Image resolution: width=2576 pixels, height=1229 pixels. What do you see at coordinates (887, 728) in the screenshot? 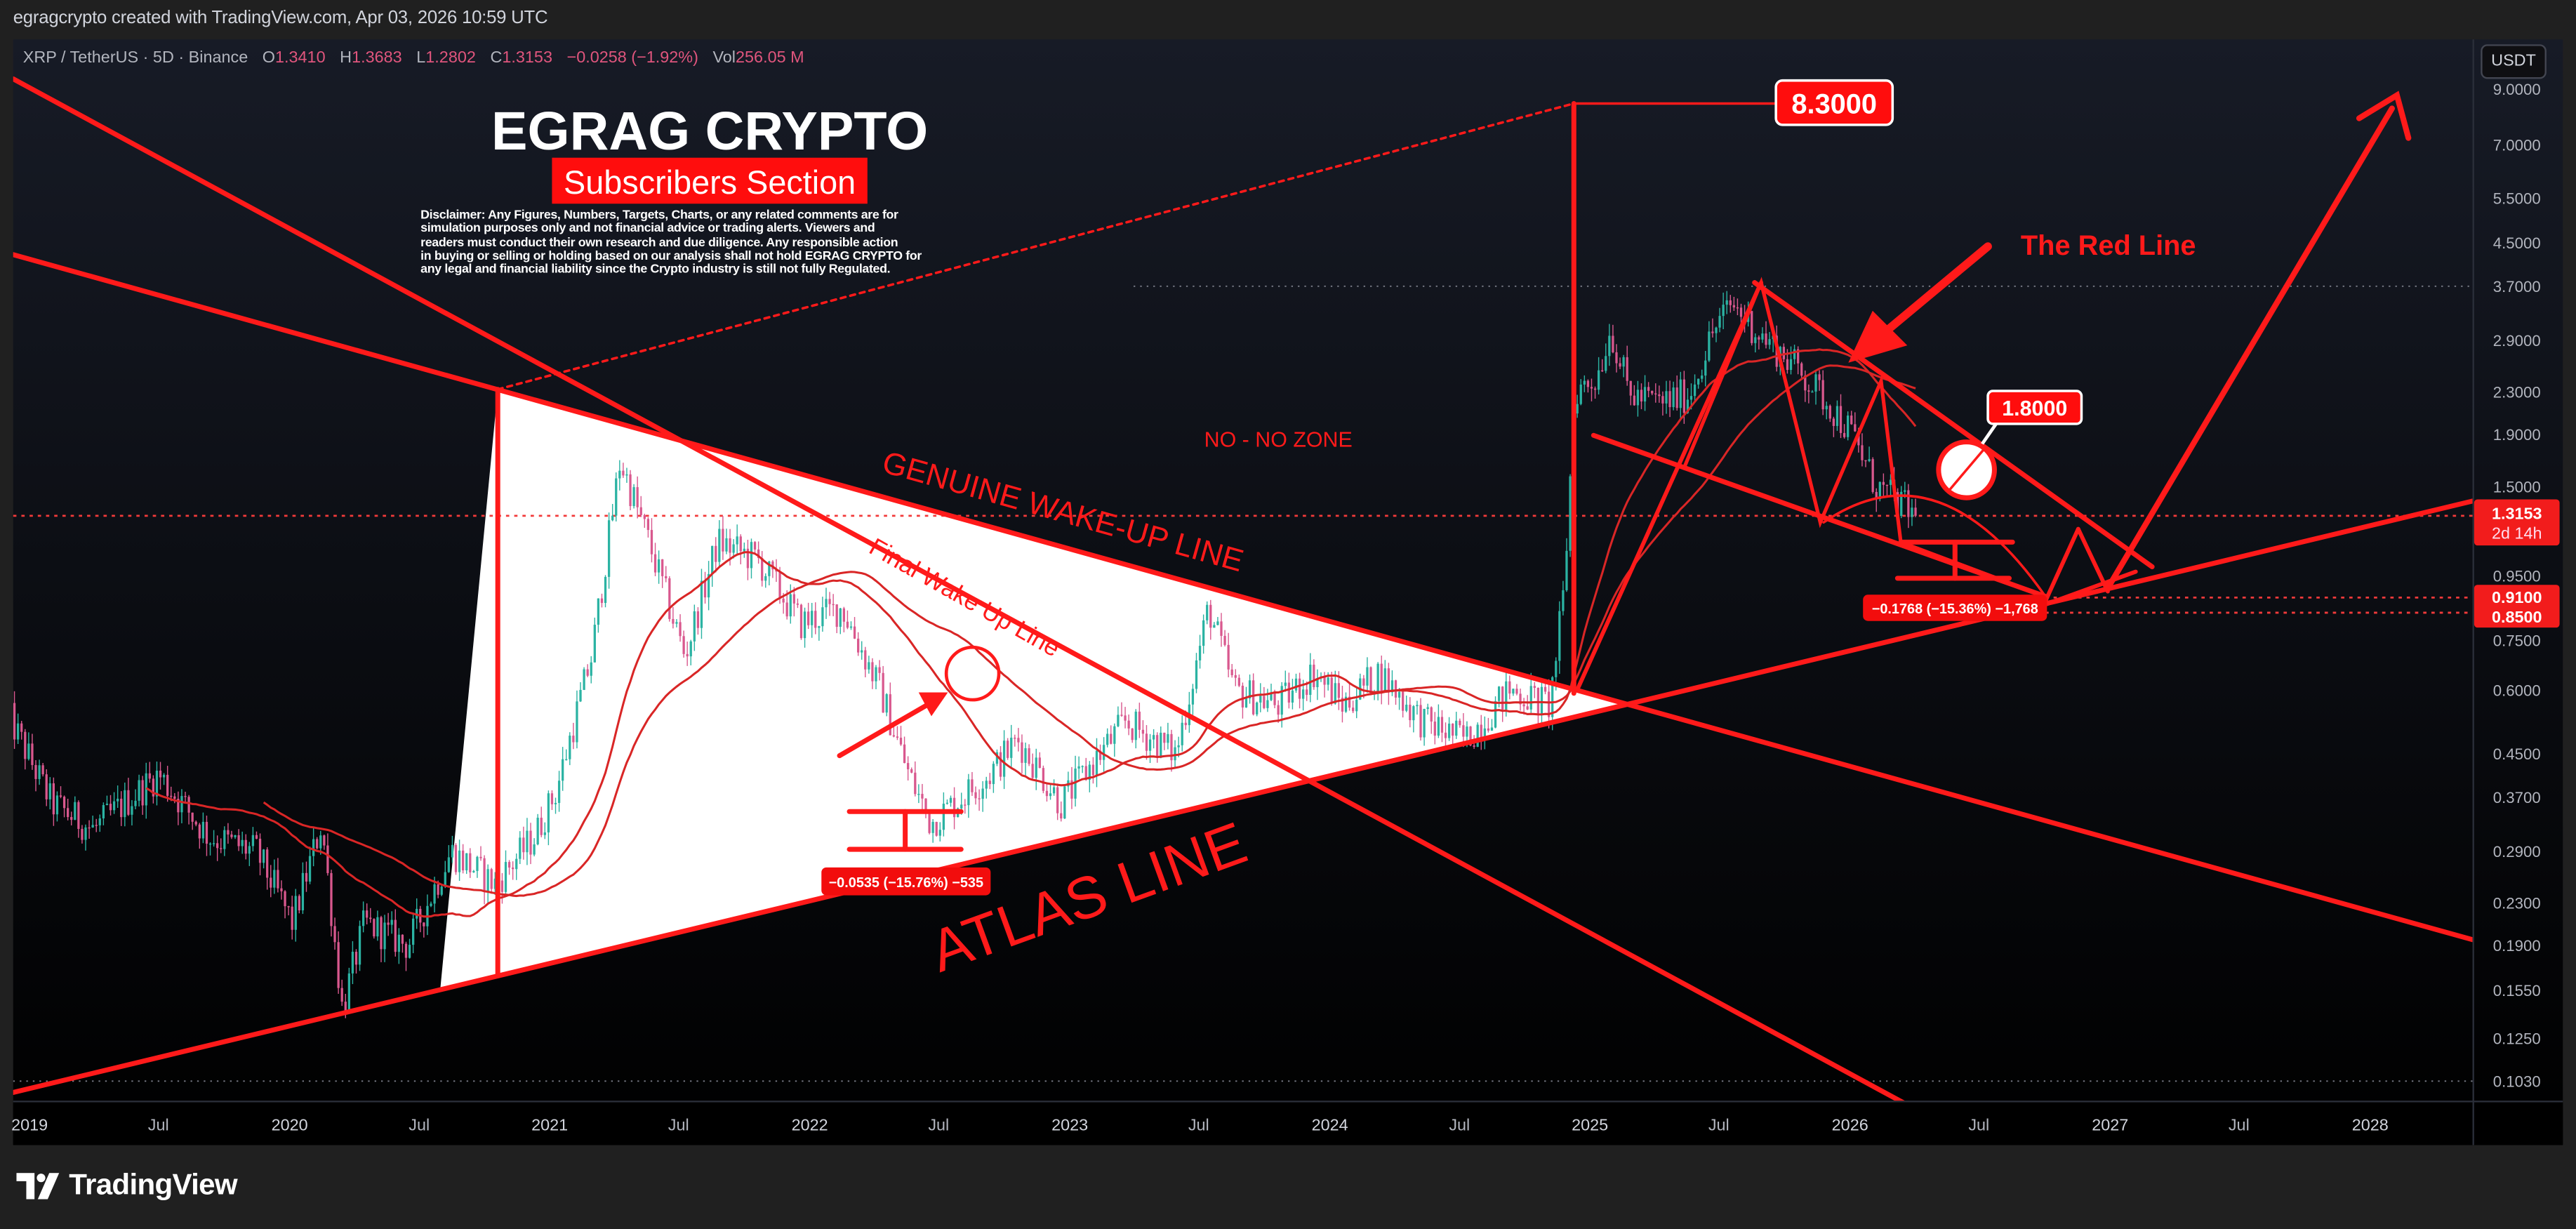
I see `pointer-arrow-shaft` at bounding box center [887, 728].